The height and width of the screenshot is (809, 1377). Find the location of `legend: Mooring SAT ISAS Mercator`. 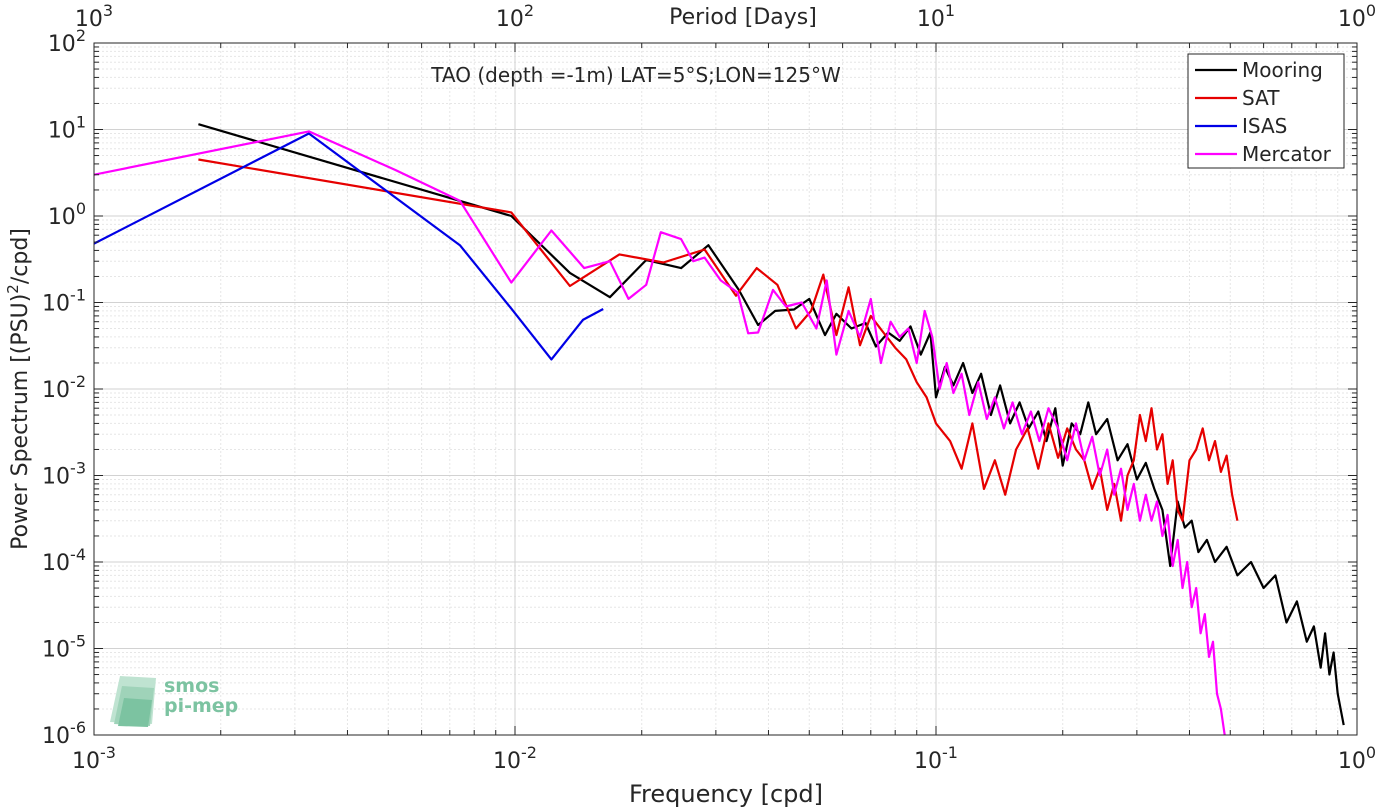

legend: Mooring SAT ISAS Mercator is located at coordinates (1266, 111).